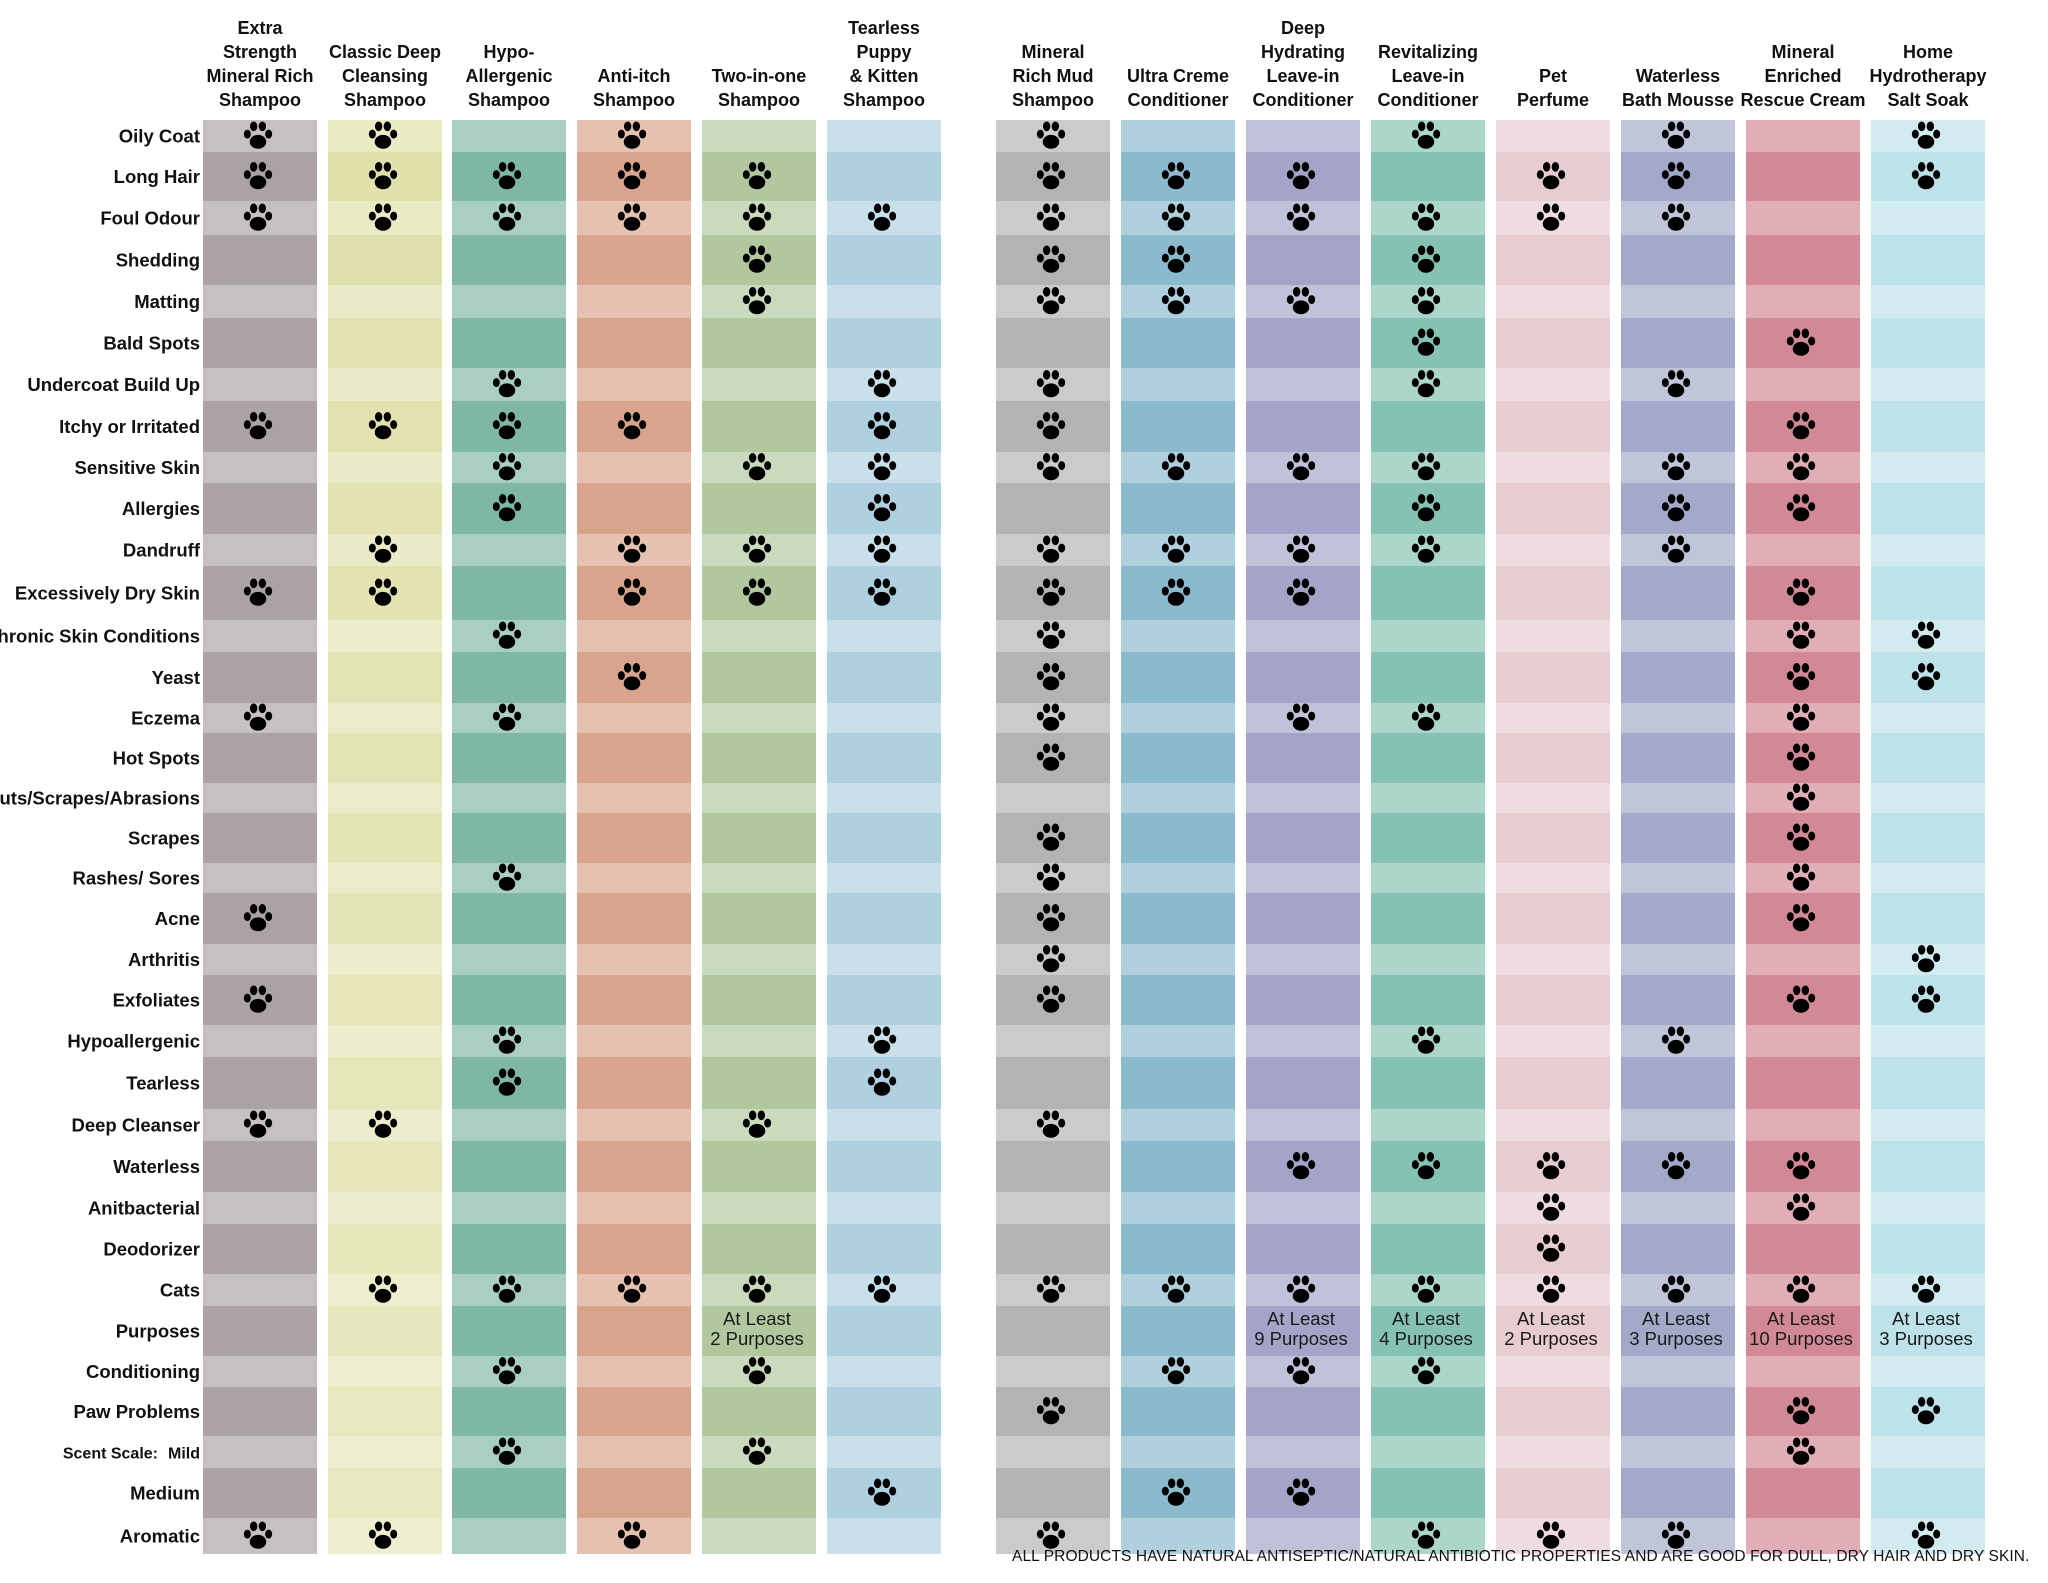  I want to click on column-header-line: Shampoo, so click(759, 100).